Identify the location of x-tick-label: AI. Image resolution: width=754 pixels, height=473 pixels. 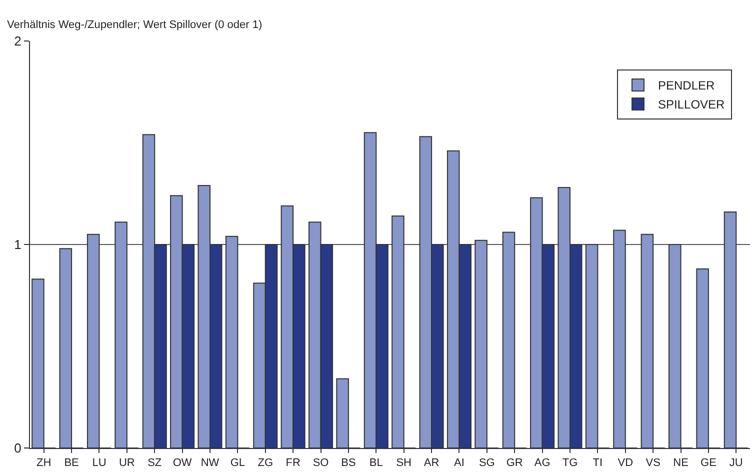
(459, 463).